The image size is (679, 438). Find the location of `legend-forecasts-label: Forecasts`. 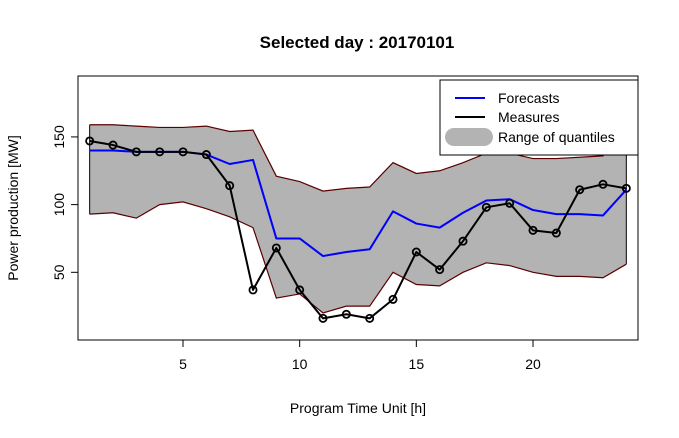

legend-forecasts-label: Forecasts is located at coordinates (528, 98).